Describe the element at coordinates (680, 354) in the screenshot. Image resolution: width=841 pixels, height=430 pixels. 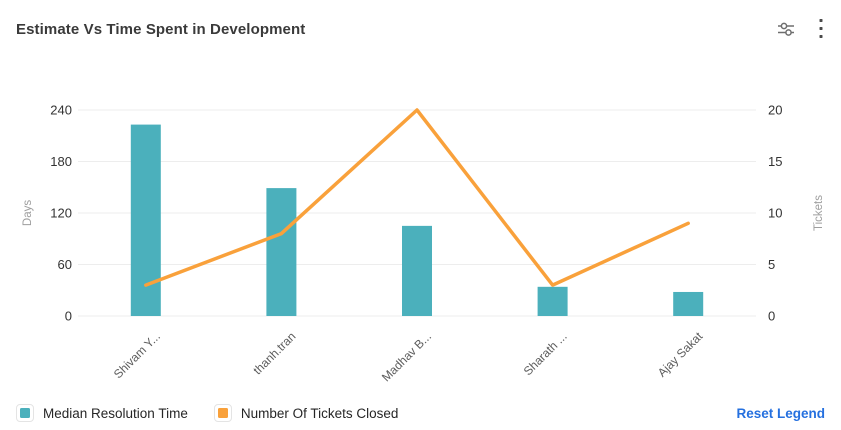
I see `svg-text: Ajay Sakat` at that location.